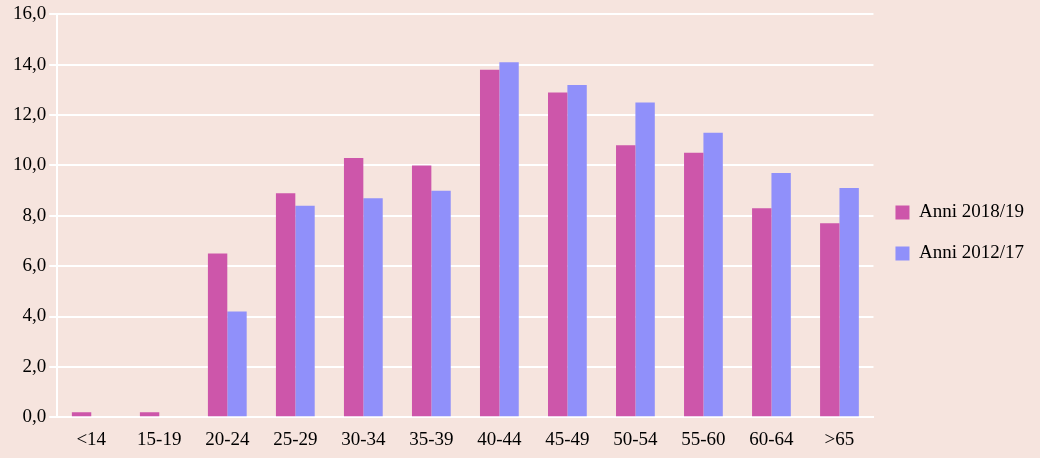  I want to click on y-tick-label: 4,0, so click(34, 315).